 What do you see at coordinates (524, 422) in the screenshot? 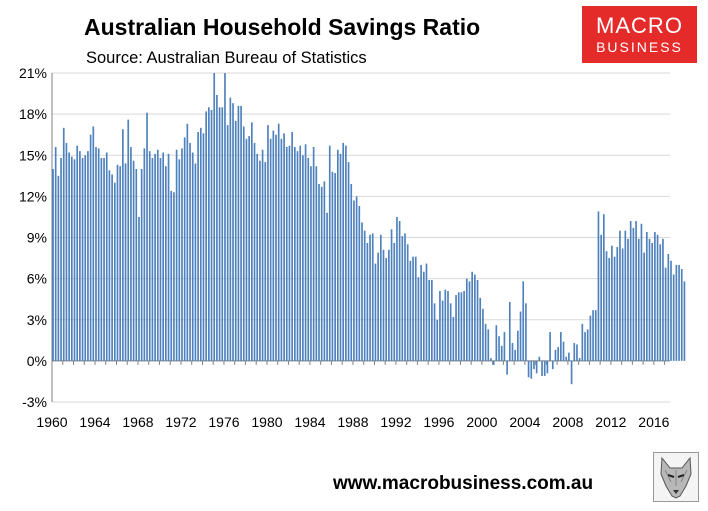
I see `x-tick-label: 2004` at bounding box center [524, 422].